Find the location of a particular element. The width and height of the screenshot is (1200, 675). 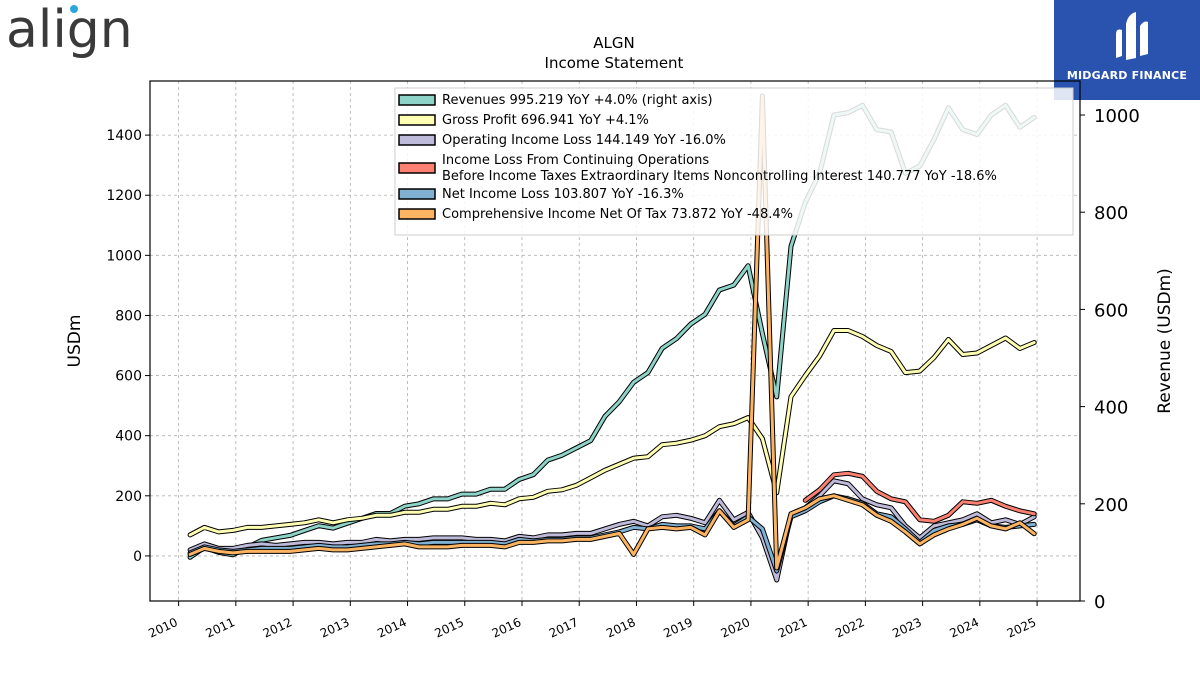

x-tick-label: 2022 is located at coordinates (850, 628).